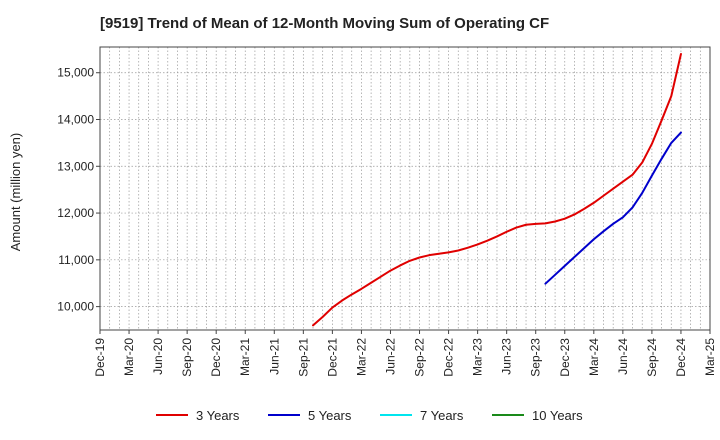  I want to click on x-tick-label: Dec-19, so click(100, 357).